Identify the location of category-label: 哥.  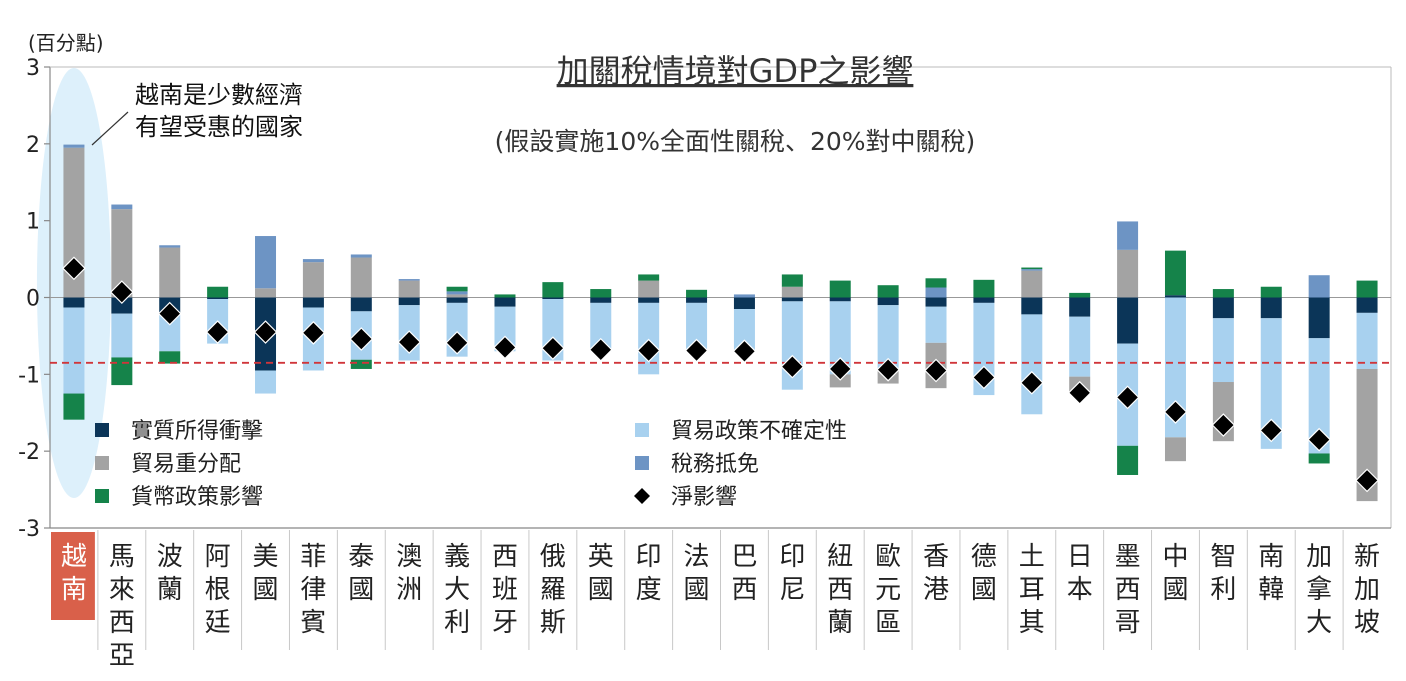
(1128, 623).